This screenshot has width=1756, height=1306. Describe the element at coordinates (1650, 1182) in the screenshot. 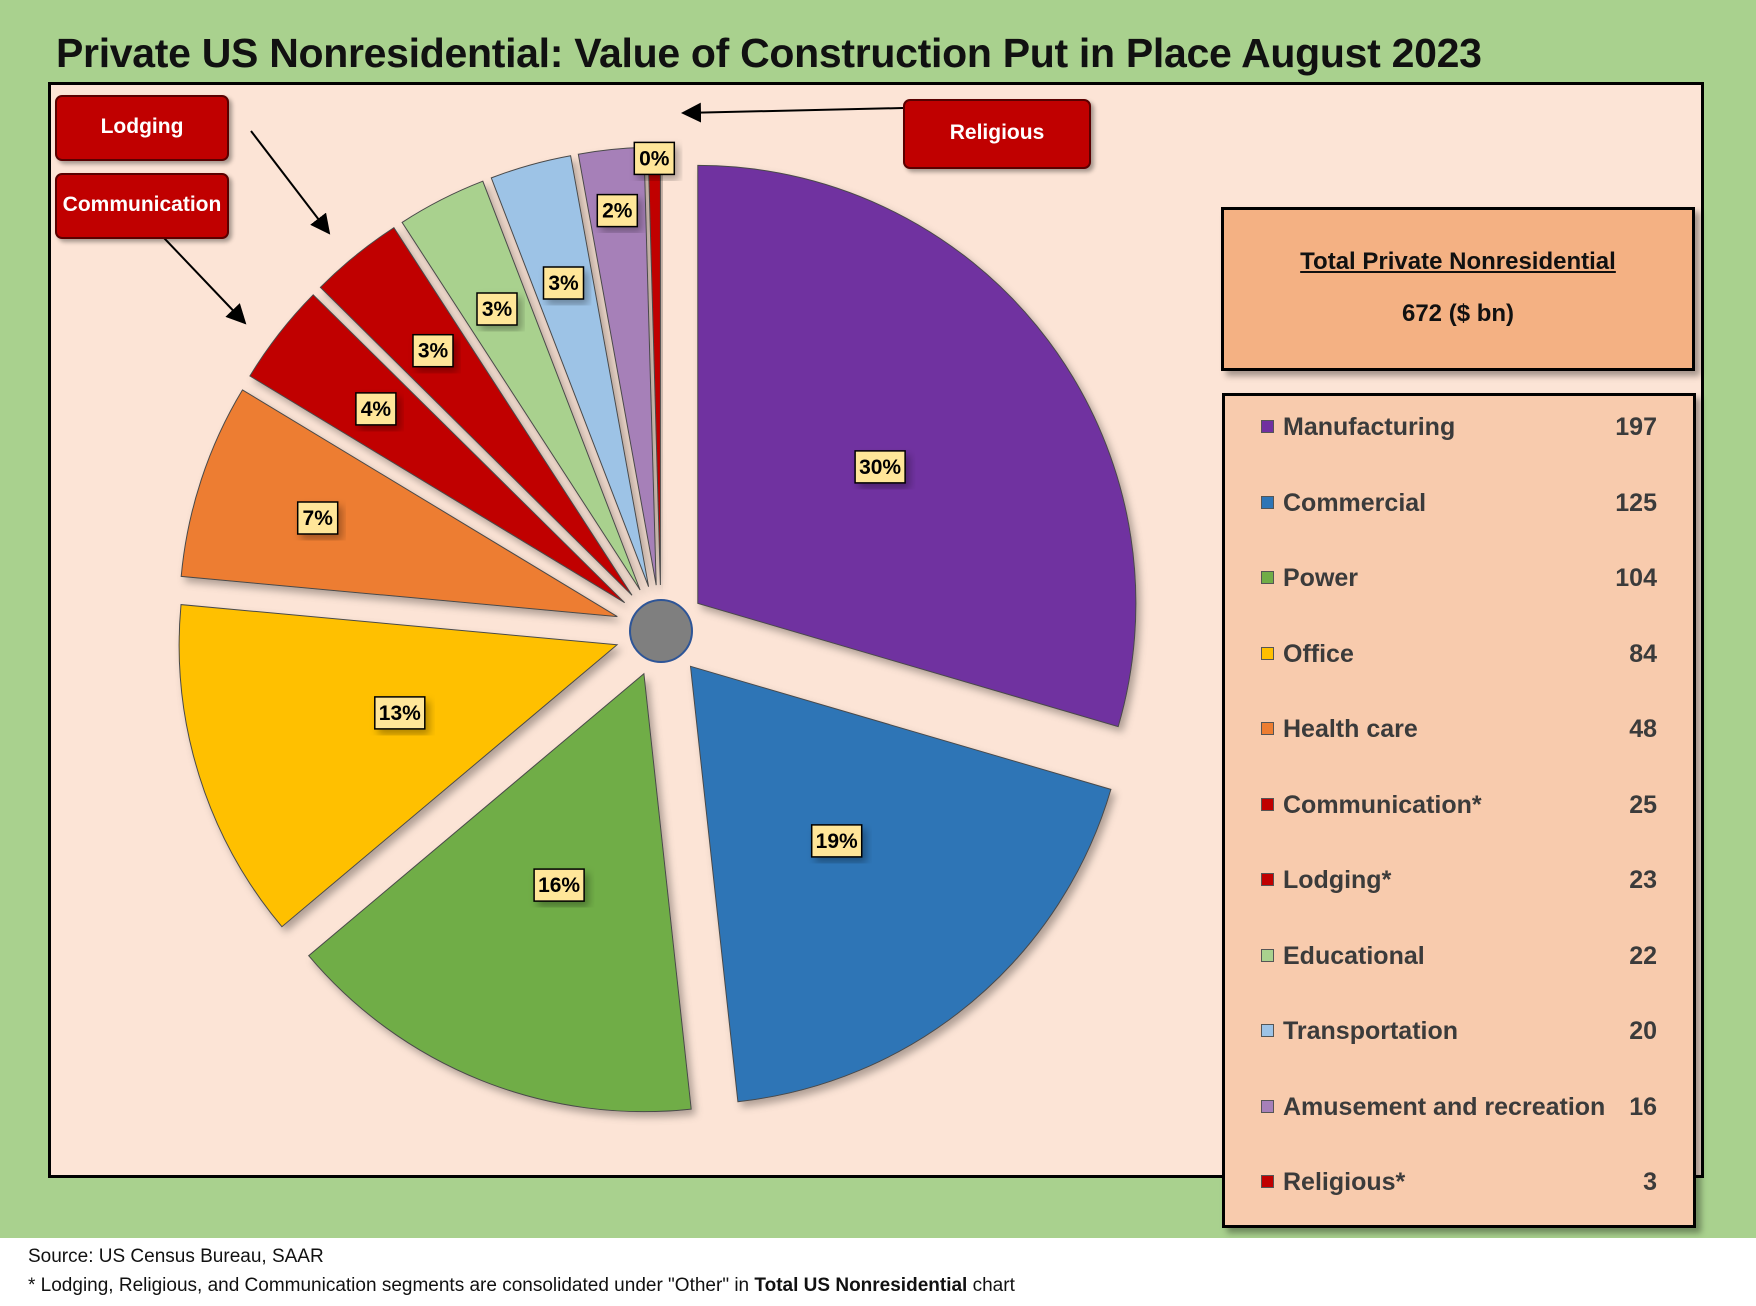

I see `legend-value: 3` at that location.